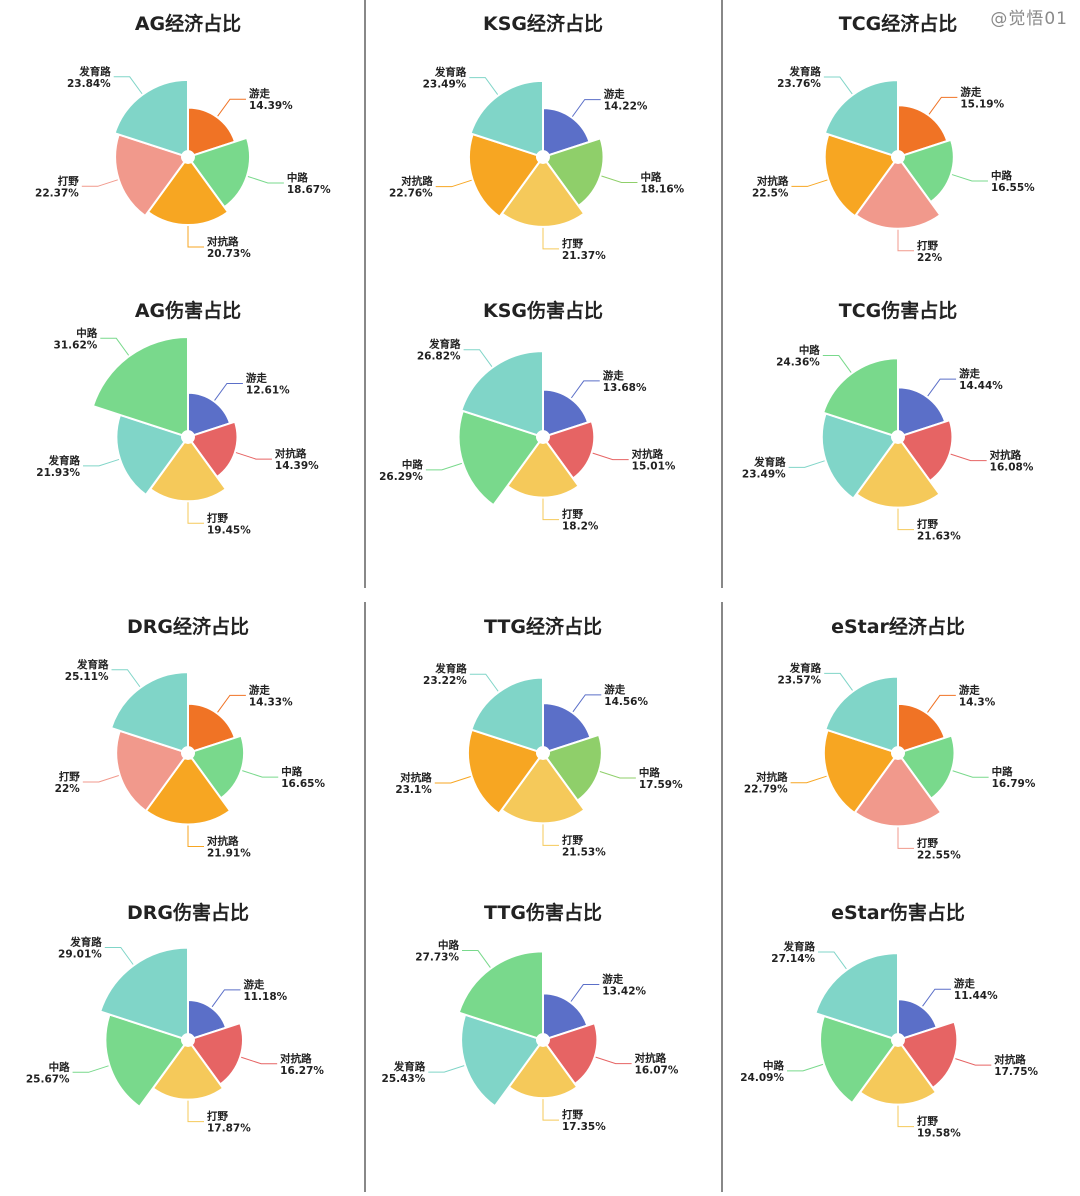 This screenshot has width=1080, height=1196. Describe the element at coordinates (1016, 1072) in the screenshot. I see `slice-value-label: 17.75%` at that location.